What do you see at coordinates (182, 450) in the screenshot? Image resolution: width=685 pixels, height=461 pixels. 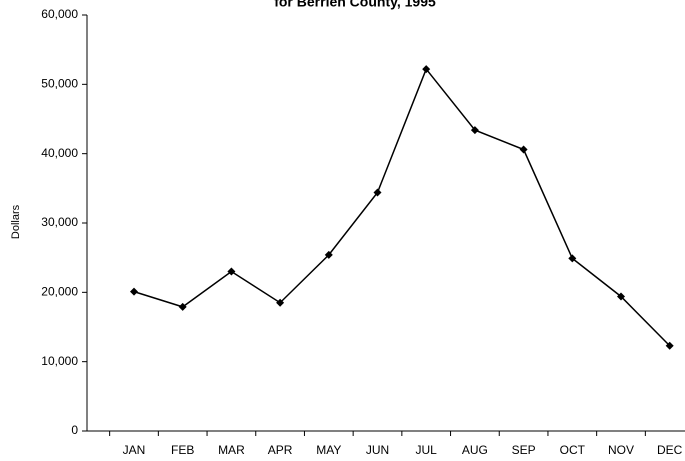 I see `x-tick-label: FEB` at bounding box center [182, 450].